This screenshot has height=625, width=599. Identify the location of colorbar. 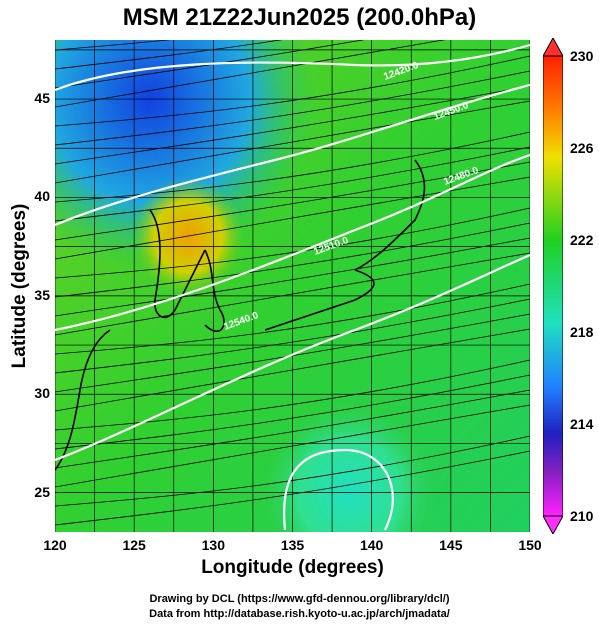
(553, 286).